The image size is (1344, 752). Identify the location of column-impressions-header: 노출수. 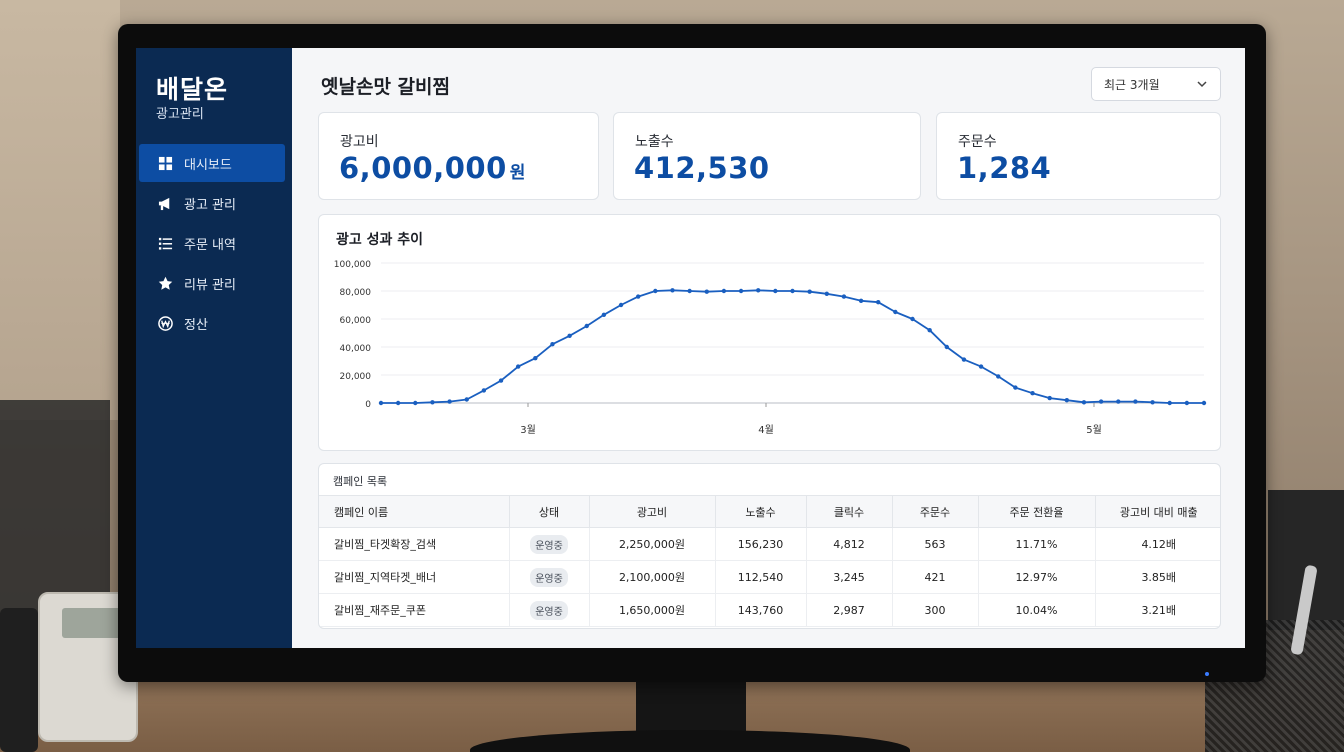
(761, 511).